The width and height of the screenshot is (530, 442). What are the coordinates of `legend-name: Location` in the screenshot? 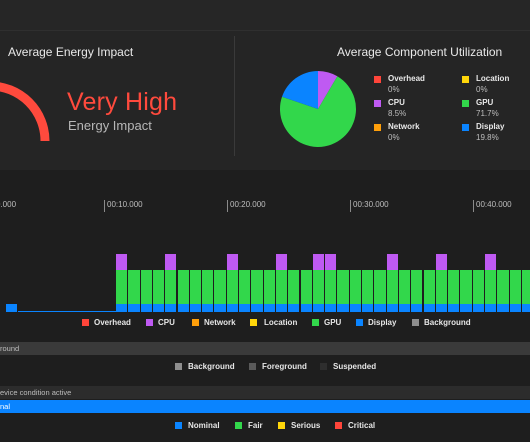 It's located at (493, 78).